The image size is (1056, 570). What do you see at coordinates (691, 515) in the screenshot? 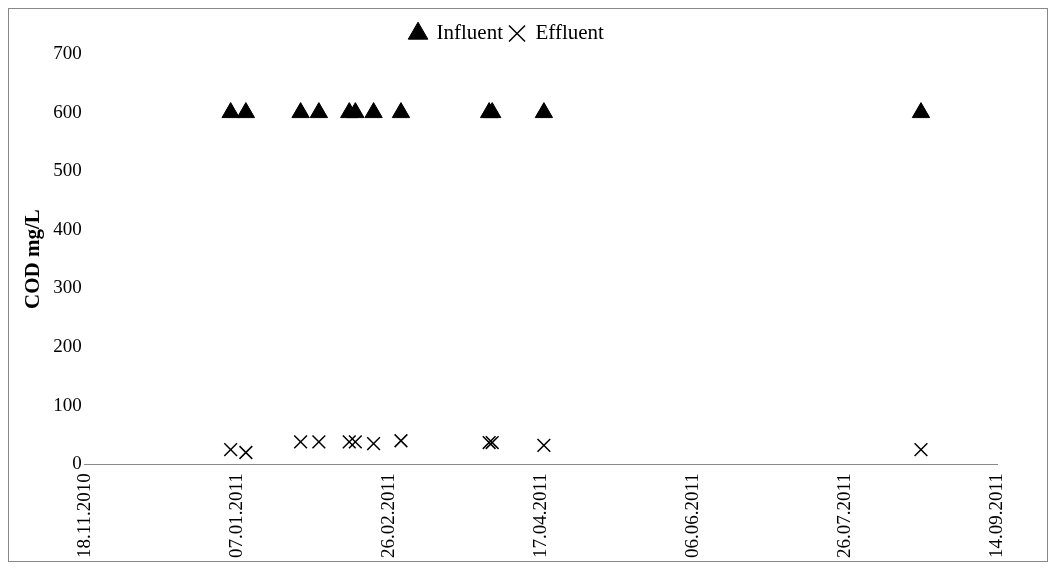
I see `x-tick-label: 06.06.2011` at bounding box center [691, 515].